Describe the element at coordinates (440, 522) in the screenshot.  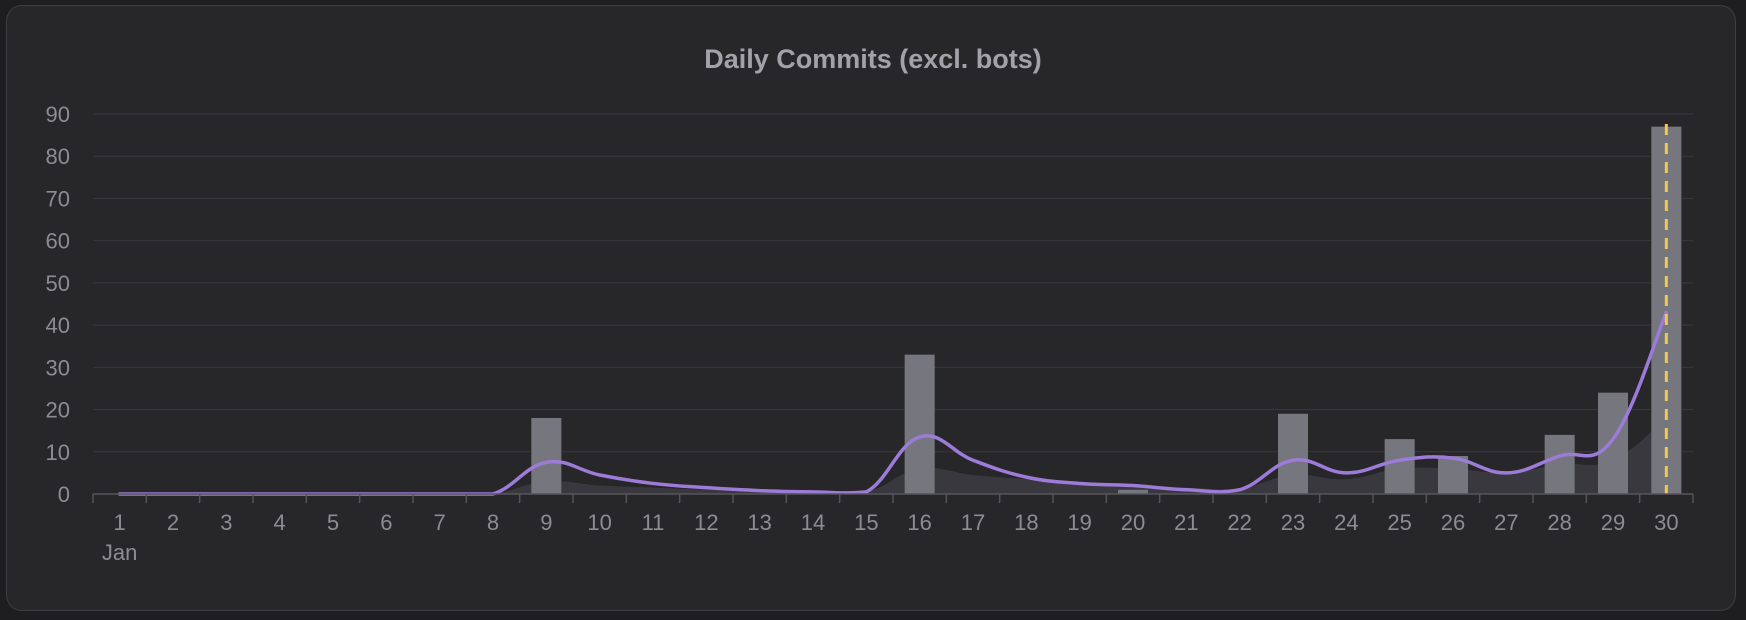
I see `x-tick-label: 7` at that location.